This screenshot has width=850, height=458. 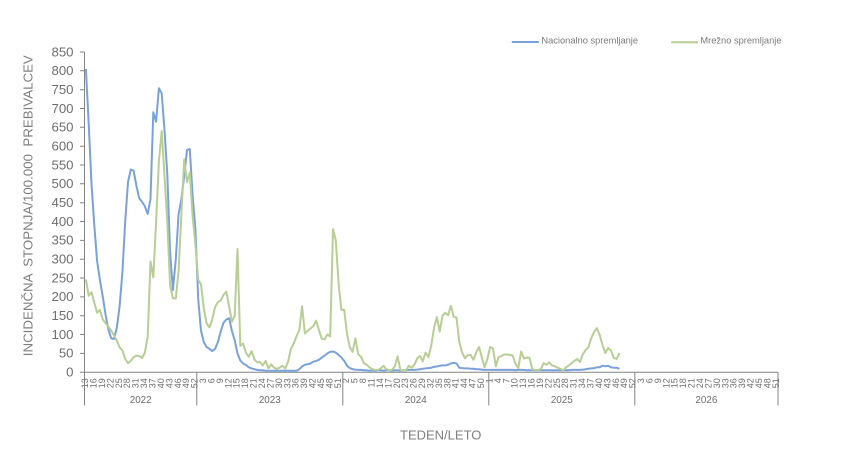 I want to click on svg-text: 20, so click(x=397, y=383).